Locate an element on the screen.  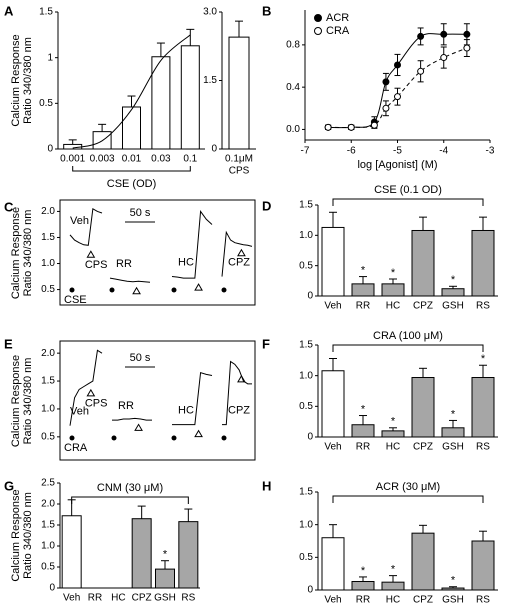
x-tick-label: HC is located at coordinates (393, 447).